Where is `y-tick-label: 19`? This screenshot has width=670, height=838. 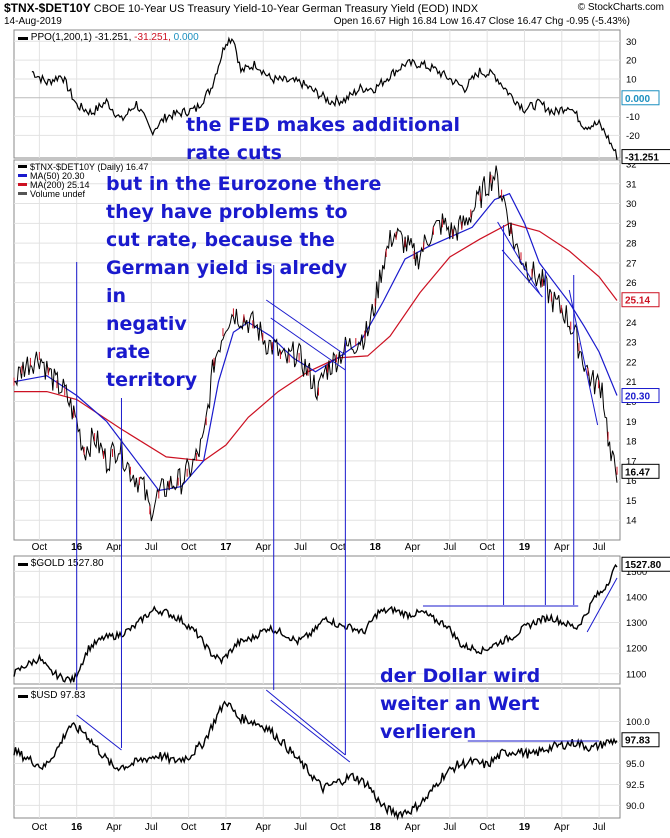
y-tick-label: 19 is located at coordinates (631, 422).